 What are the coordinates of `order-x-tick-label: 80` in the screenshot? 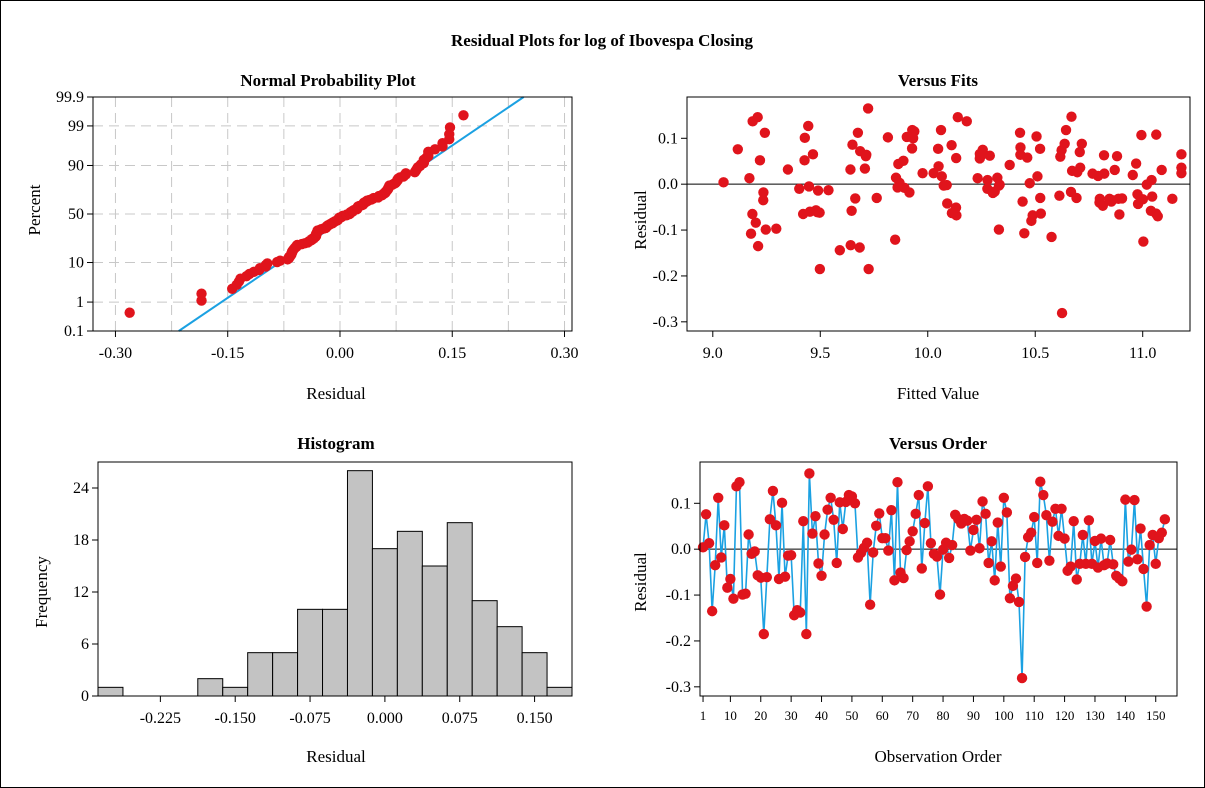 It's located at (943, 715).